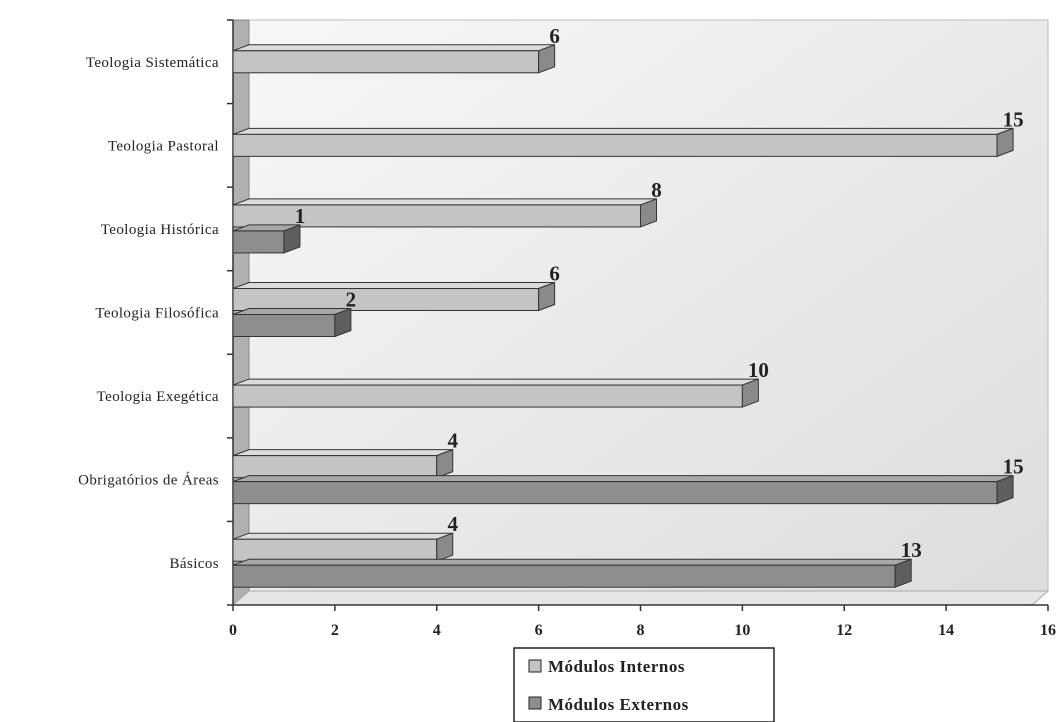  Describe the element at coordinates (758, 370) in the screenshot. I see `bar-data-label: 10` at that location.